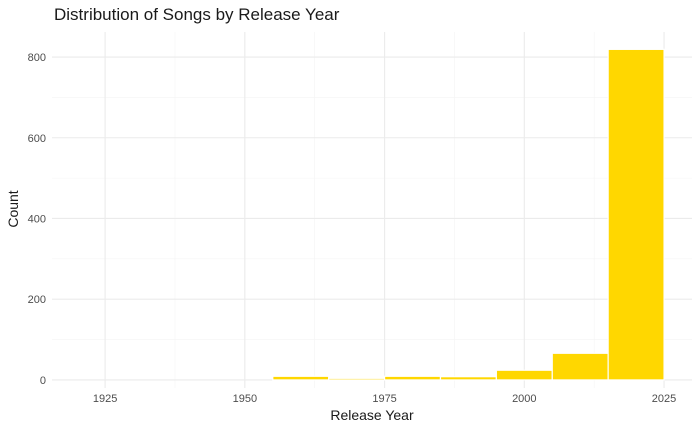 The width and height of the screenshot is (700, 432). Describe the element at coordinates (13, 208) in the screenshot. I see `y-axis-title: Count` at that location.